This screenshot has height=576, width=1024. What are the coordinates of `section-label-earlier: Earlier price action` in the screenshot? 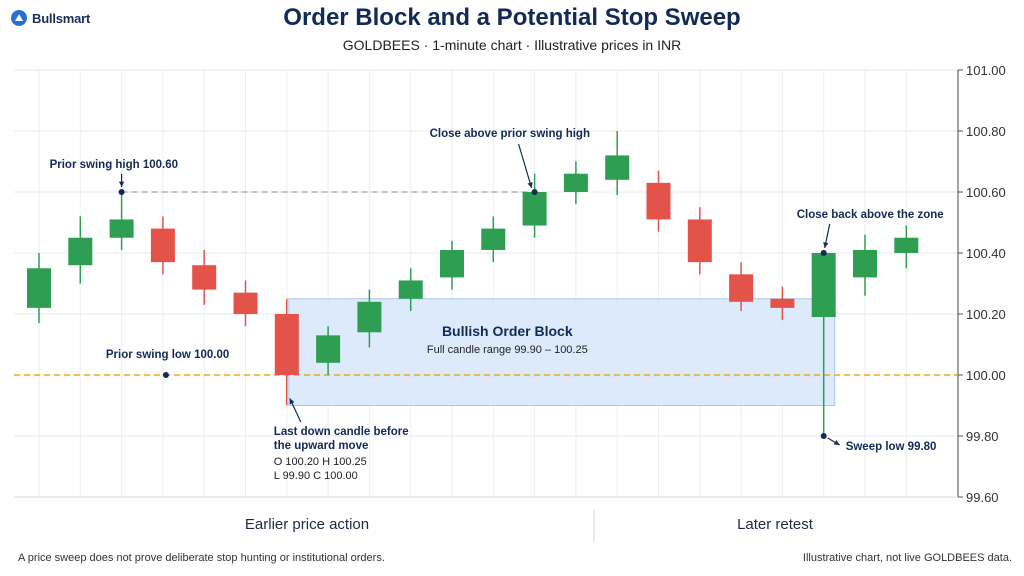 It's located at (307, 524).